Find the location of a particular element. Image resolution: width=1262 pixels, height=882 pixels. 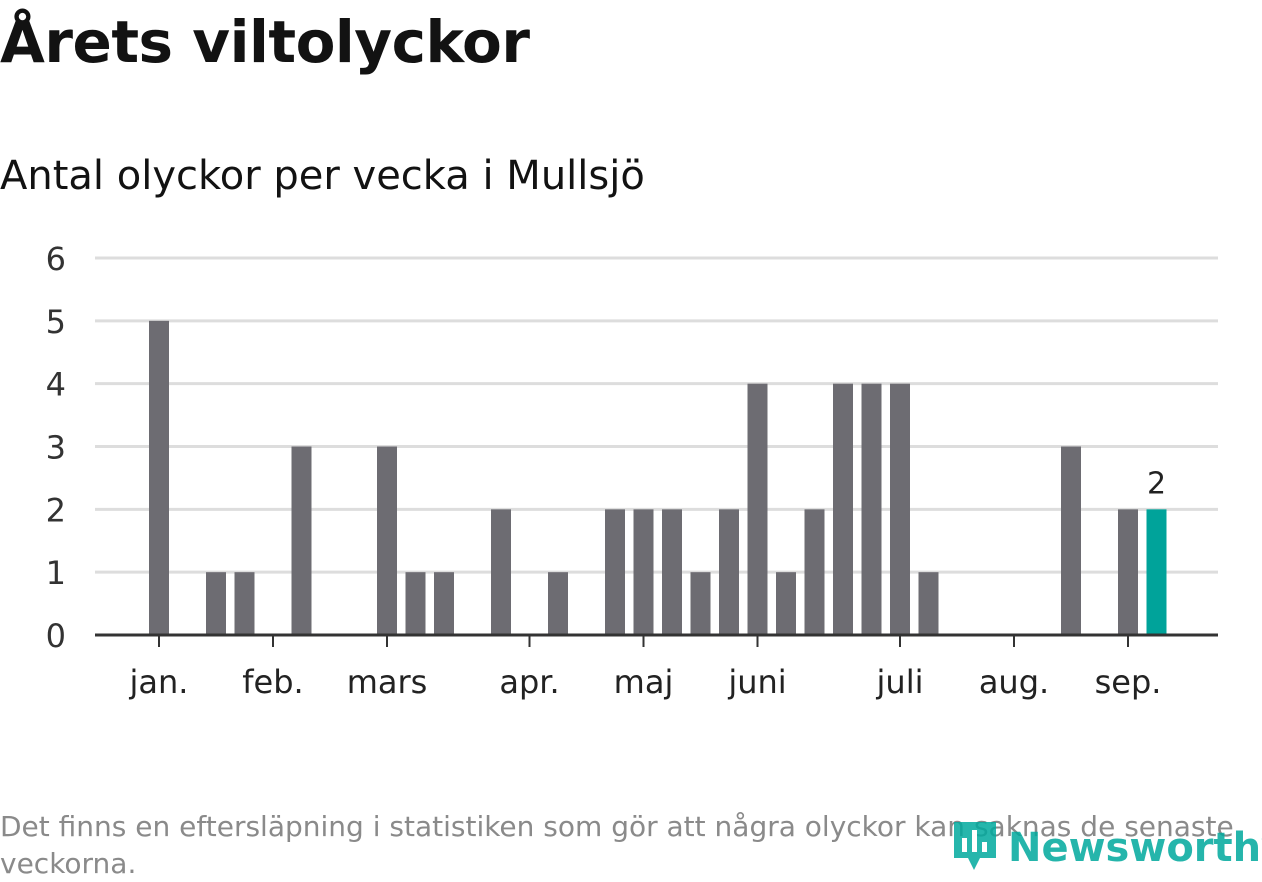

brand-name: Newsworthy is located at coordinates (1135, 848).